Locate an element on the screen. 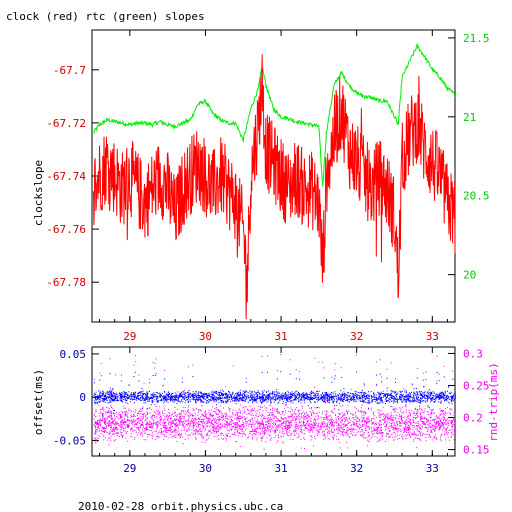 The image size is (512, 512). footer-label: 2010-02-28 orbit.physics.ubc.ca is located at coordinates (180, 506).